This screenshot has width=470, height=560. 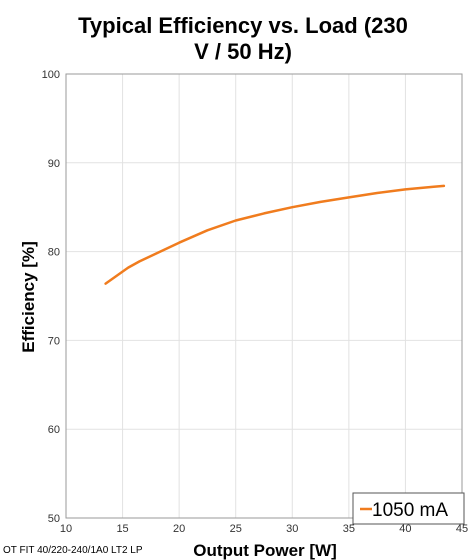 What do you see at coordinates (54, 164) in the screenshot?
I see `y-tick-label: 90` at bounding box center [54, 164].